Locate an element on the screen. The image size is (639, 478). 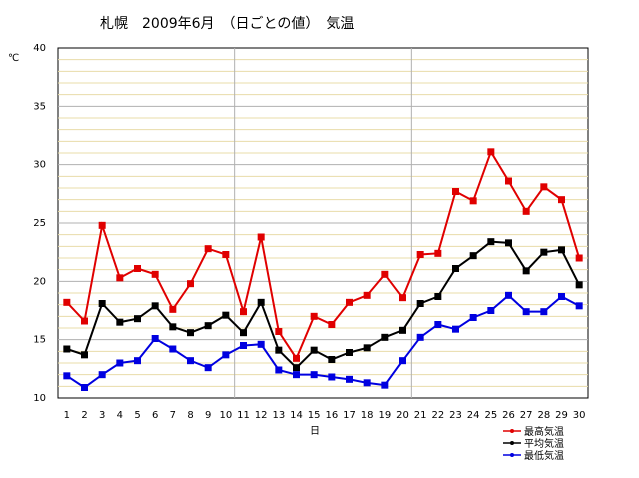
x-tick-label: 4 is located at coordinates (120, 415).